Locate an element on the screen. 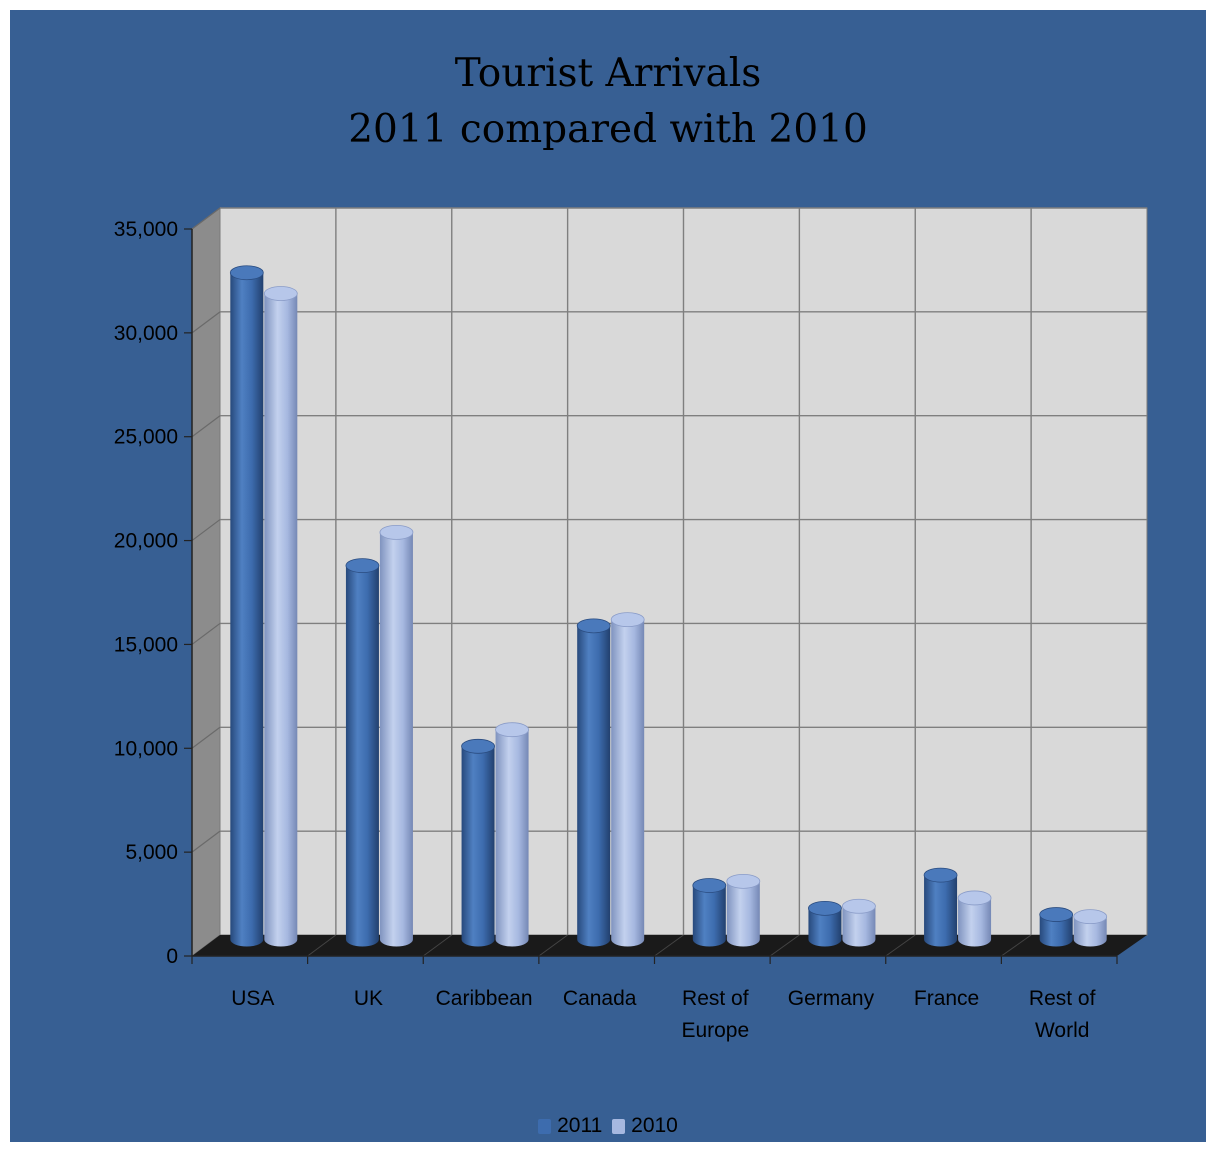 The width and height of the screenshot is (1211, 1149). side-wall is located at coordinates (206, 582).